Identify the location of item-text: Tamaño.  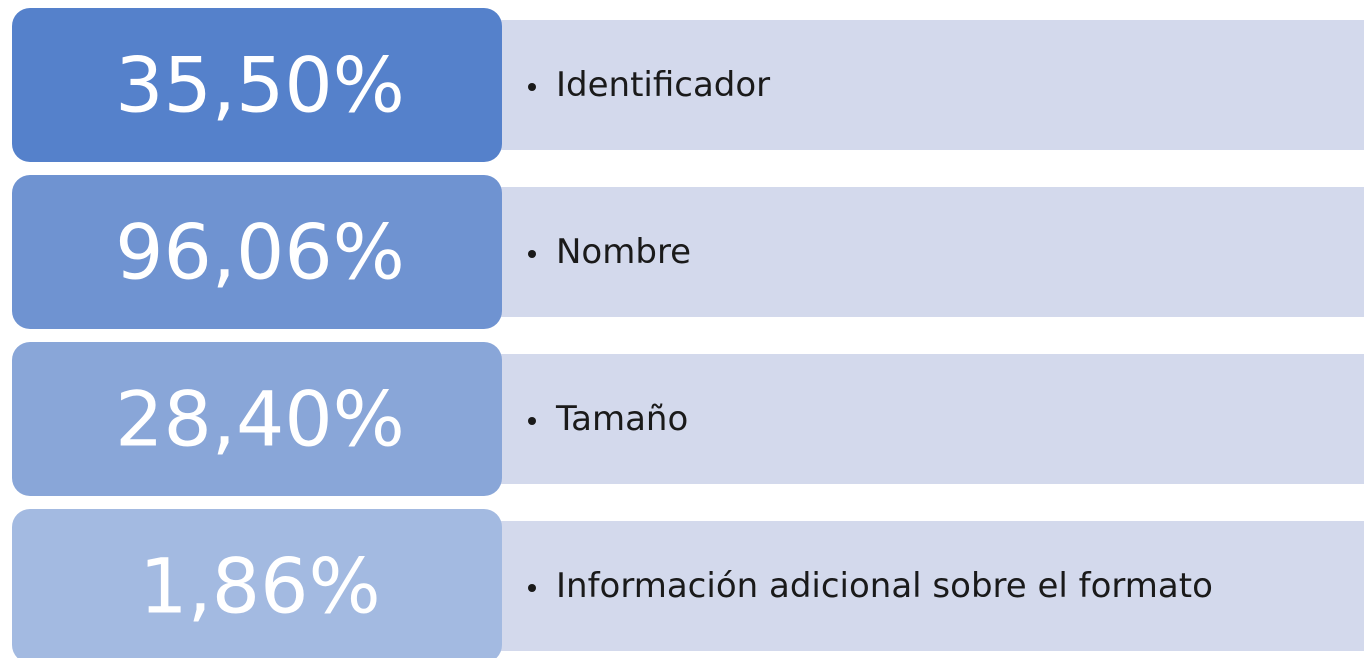
(621, 419).